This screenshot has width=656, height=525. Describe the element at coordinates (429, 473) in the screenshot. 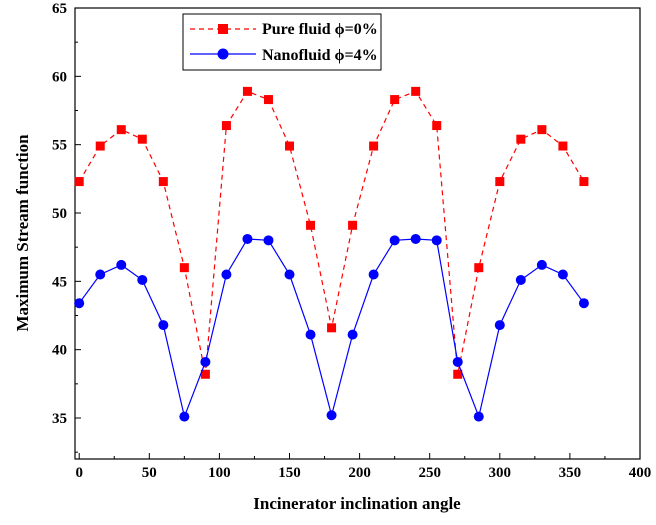

I see `x-tick-label: 250` at that location.